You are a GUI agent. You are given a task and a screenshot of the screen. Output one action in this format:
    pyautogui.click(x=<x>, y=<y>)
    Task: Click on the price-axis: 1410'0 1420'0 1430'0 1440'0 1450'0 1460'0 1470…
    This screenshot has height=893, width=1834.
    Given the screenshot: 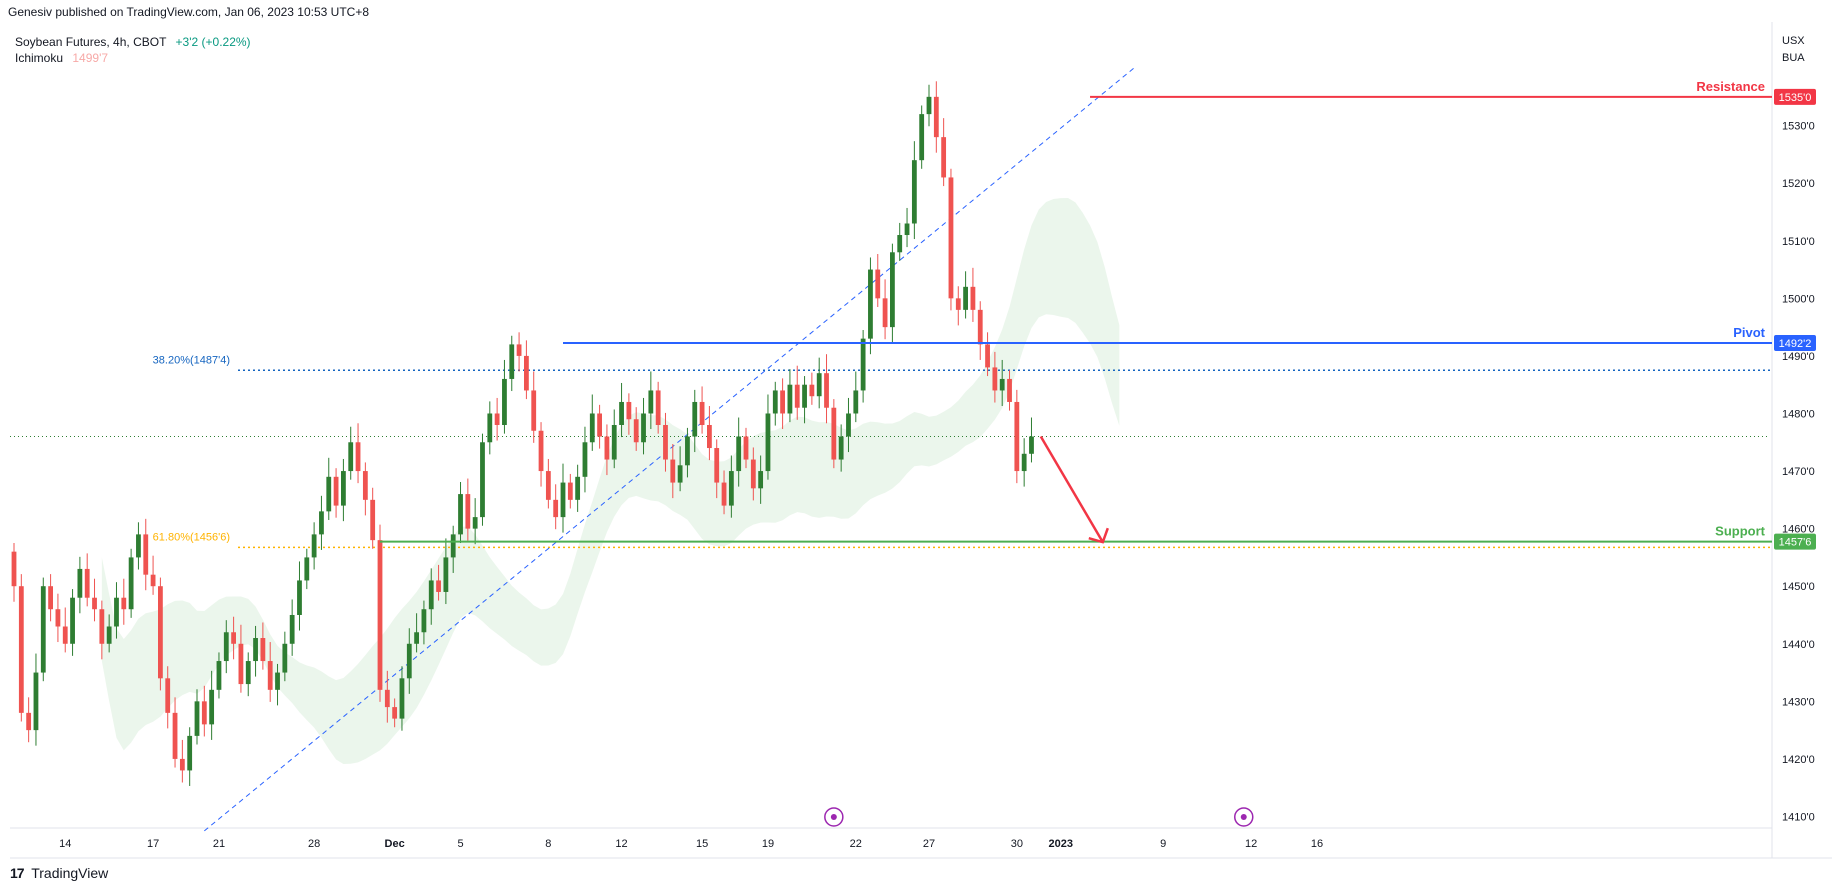 What is the action you would take?
    pyautogui.click(x=1798, y=472)
    